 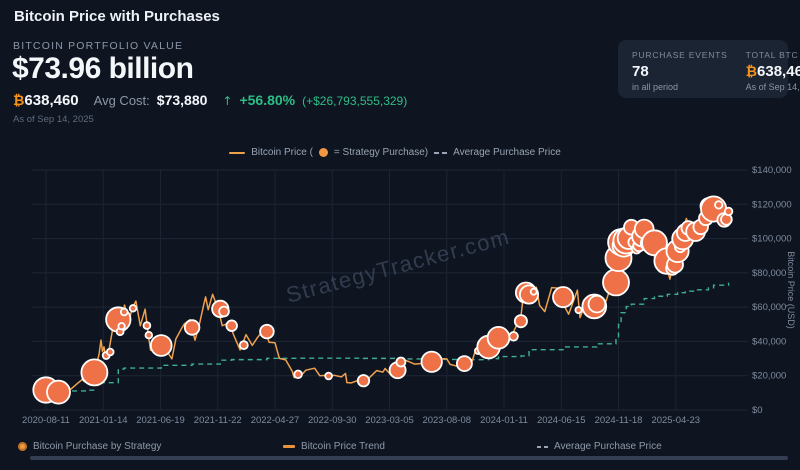 What do you see at coordinates (343, 446) in the screenshot?
I see `legend-item-label: Bitcoin Price Trend` at bounding box center [343, 446].